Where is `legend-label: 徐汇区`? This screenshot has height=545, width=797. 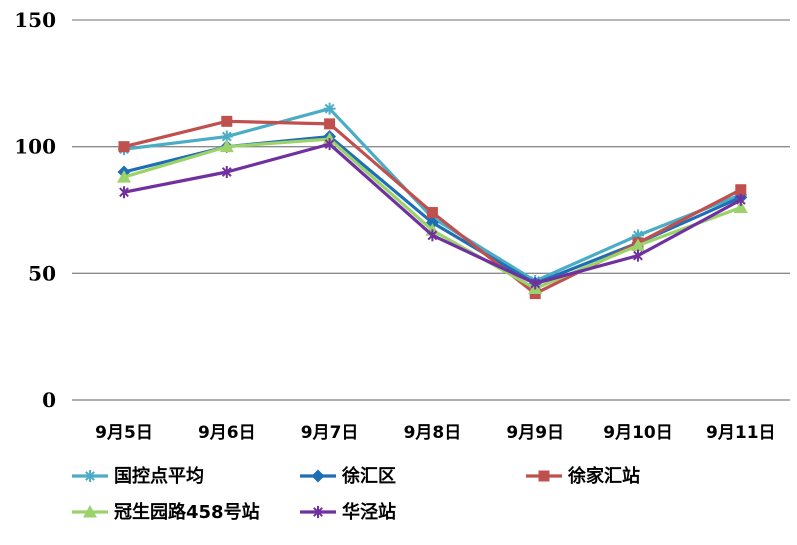 legend-label: 徐汇区 is located at coordinates (368, 476).